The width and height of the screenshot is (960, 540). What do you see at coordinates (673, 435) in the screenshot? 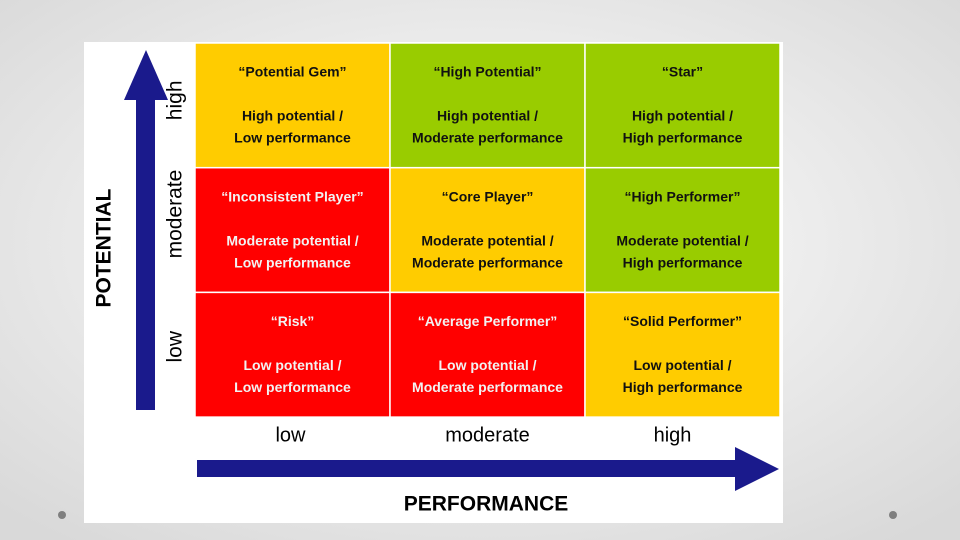
I see `x-level-label: high` at bounding box center [673, 435].